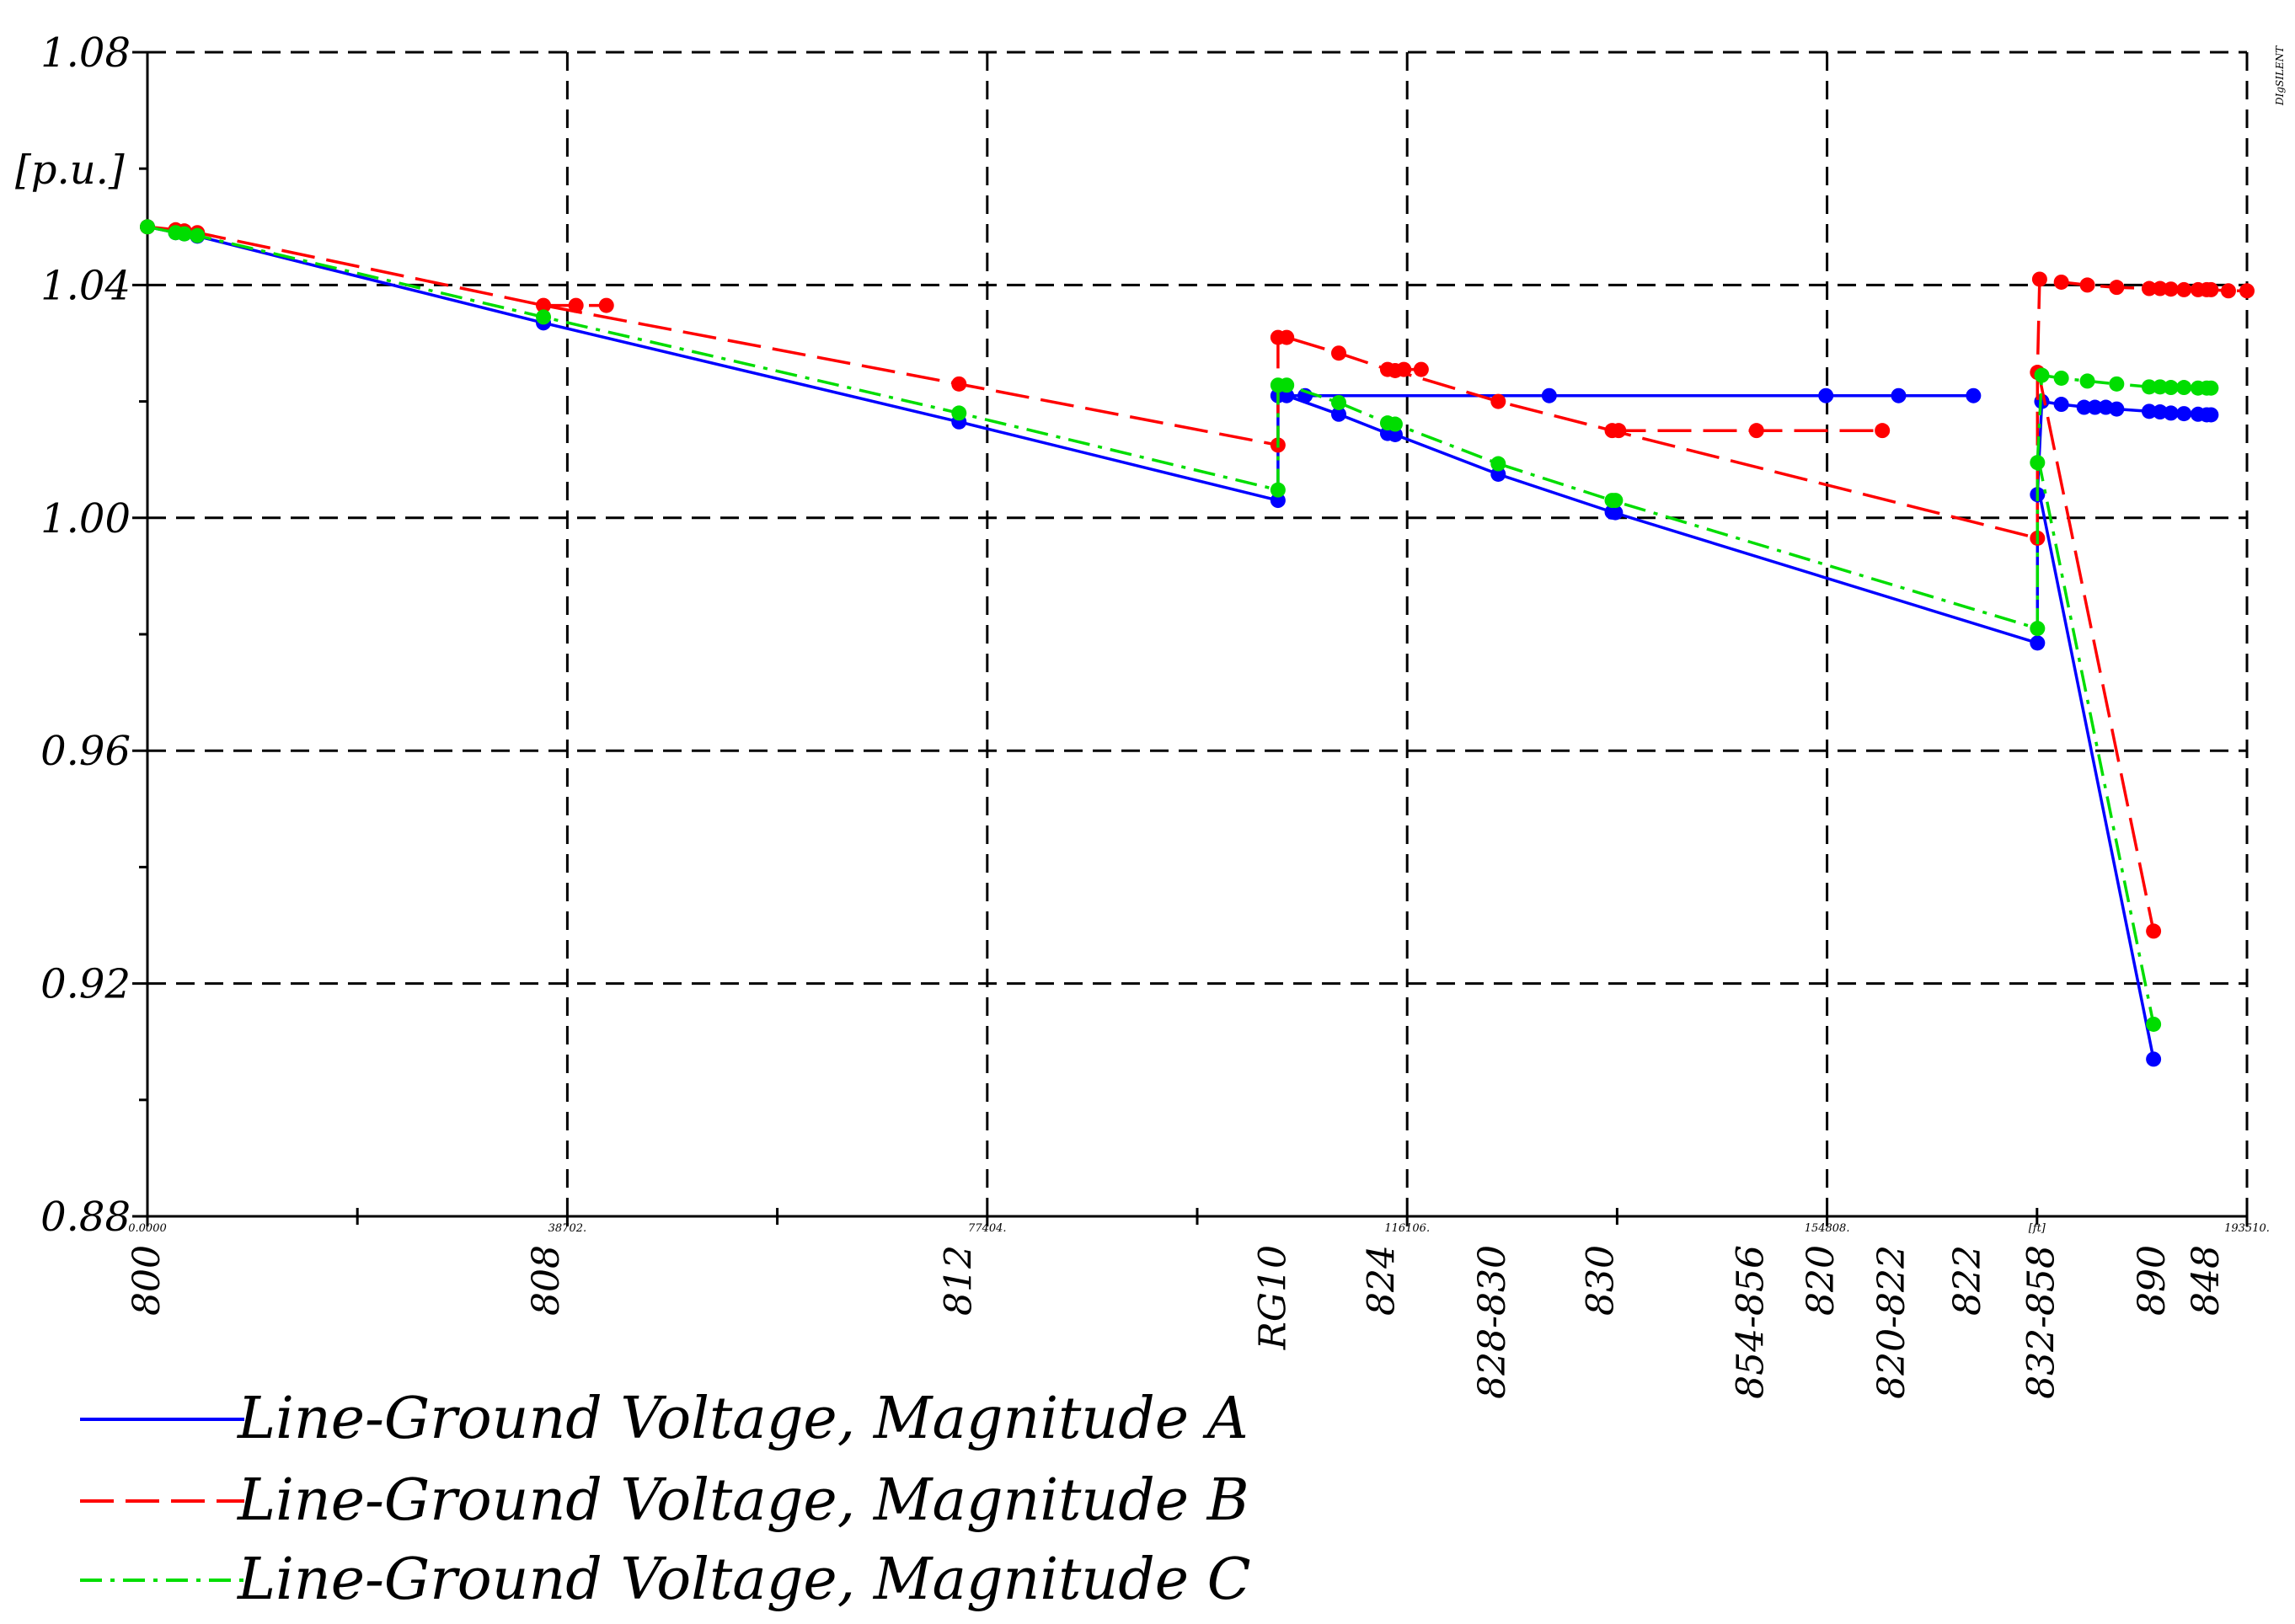 Image resolution: width=2295 pixels, height=1624 pixels. Describe the element at coordinates (1967, 1280) in the screenshot. I see `node-label: 822` at that location.